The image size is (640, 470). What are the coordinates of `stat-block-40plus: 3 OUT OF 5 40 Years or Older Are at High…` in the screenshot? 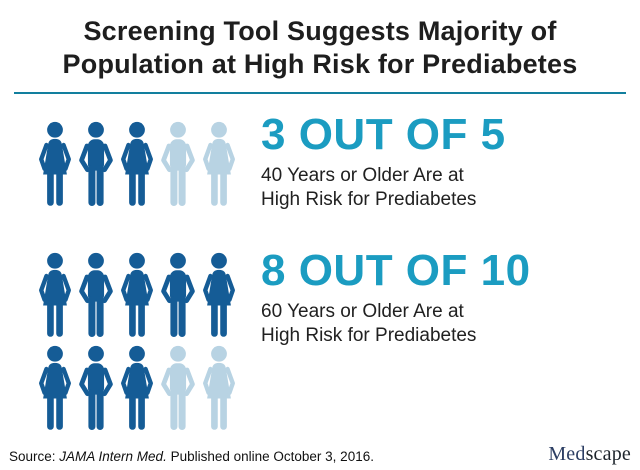 It's located at (446, 161).